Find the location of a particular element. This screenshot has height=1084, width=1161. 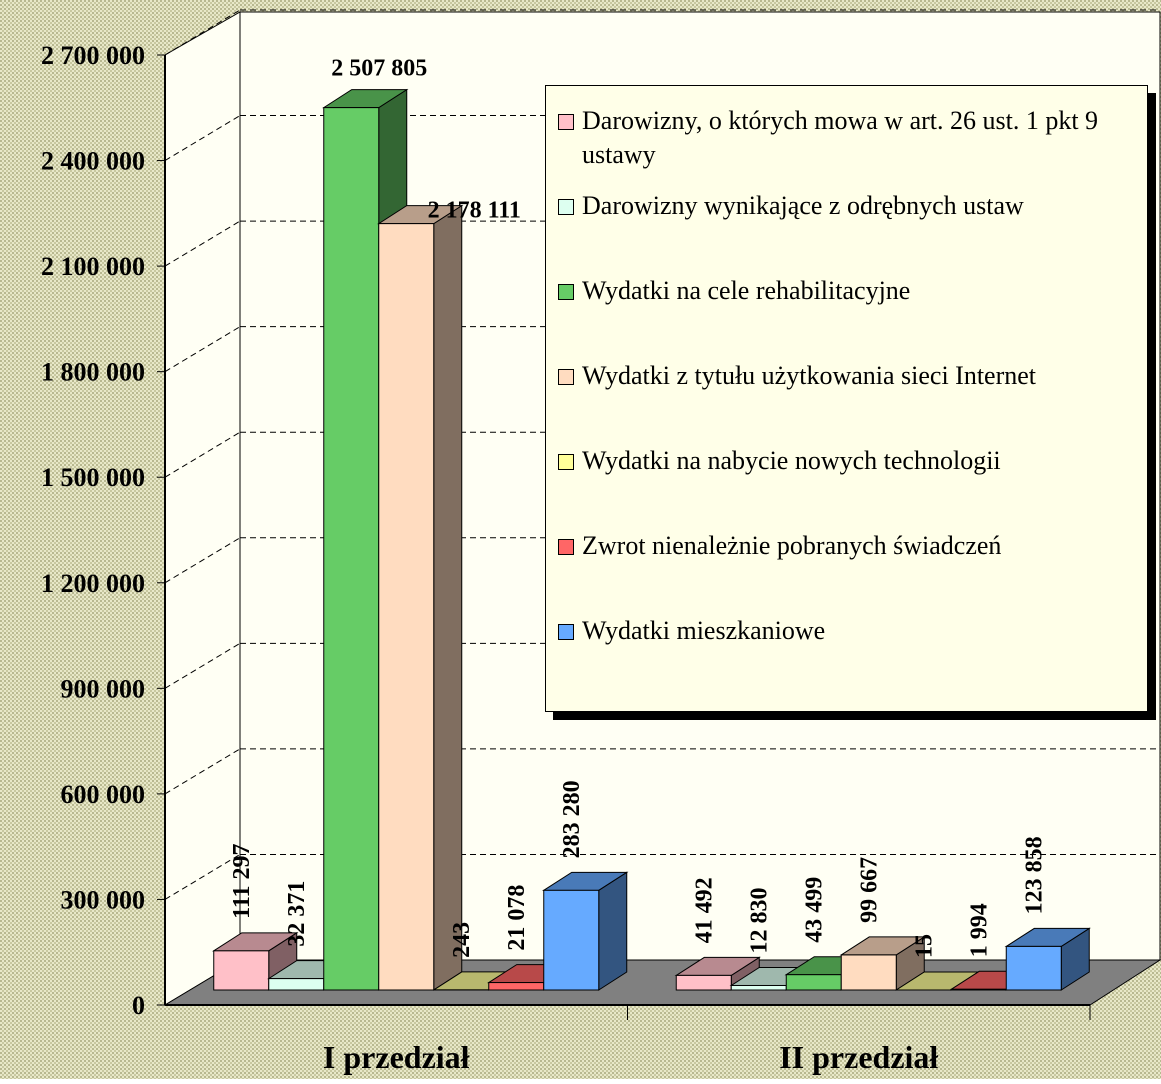

legend-label: Darowizny wynikające z odrębnych ustaw is located at coordinates (803, 206).